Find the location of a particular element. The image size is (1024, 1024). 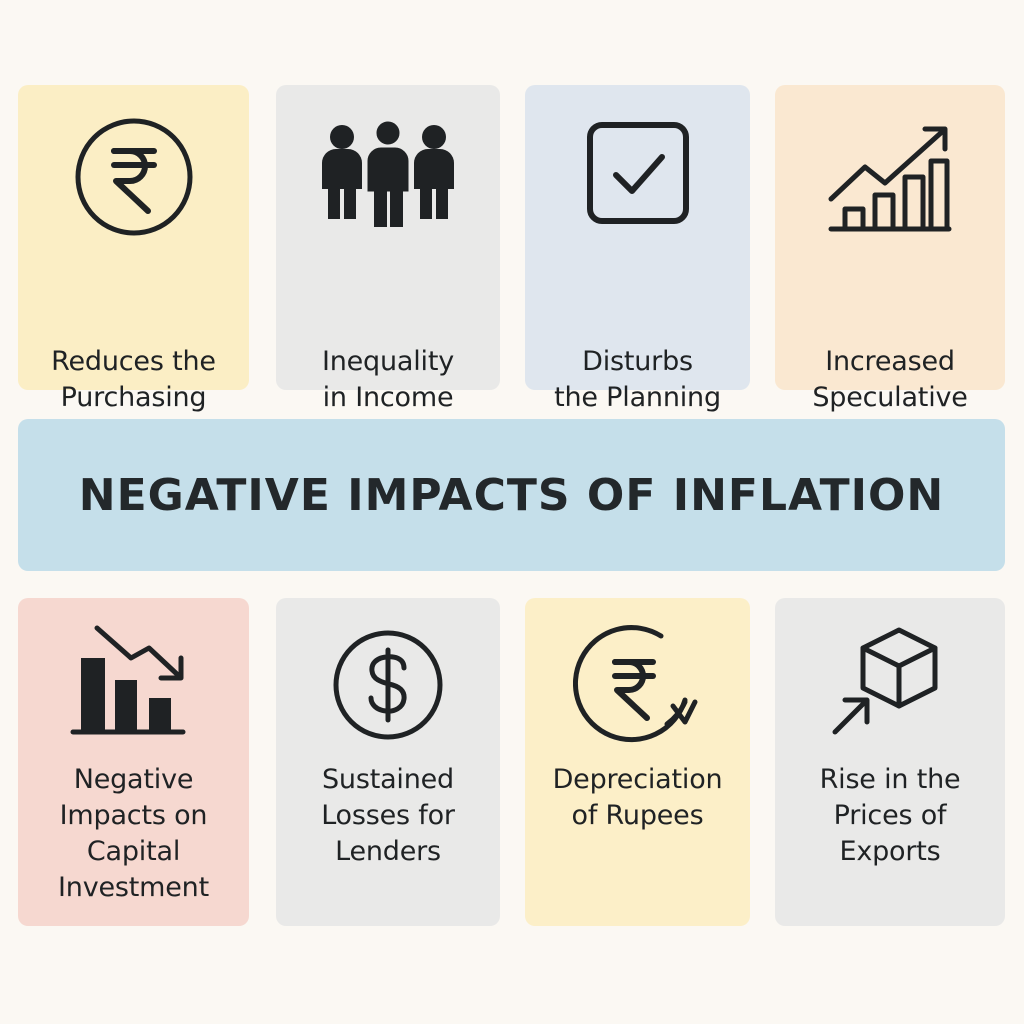

people-icon is located at coordinates (388, 177).